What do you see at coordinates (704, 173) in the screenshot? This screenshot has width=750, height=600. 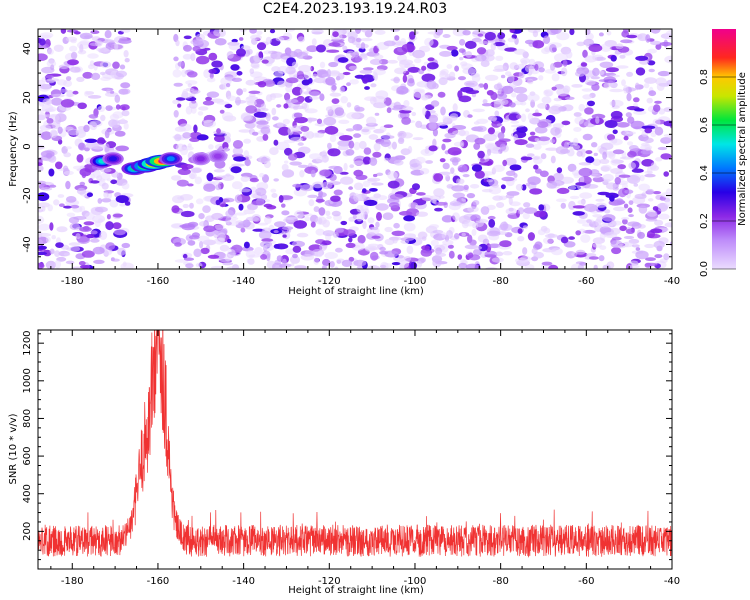 I see `colorbar-tick-label: 0.4` at bounding box center [704, 173].